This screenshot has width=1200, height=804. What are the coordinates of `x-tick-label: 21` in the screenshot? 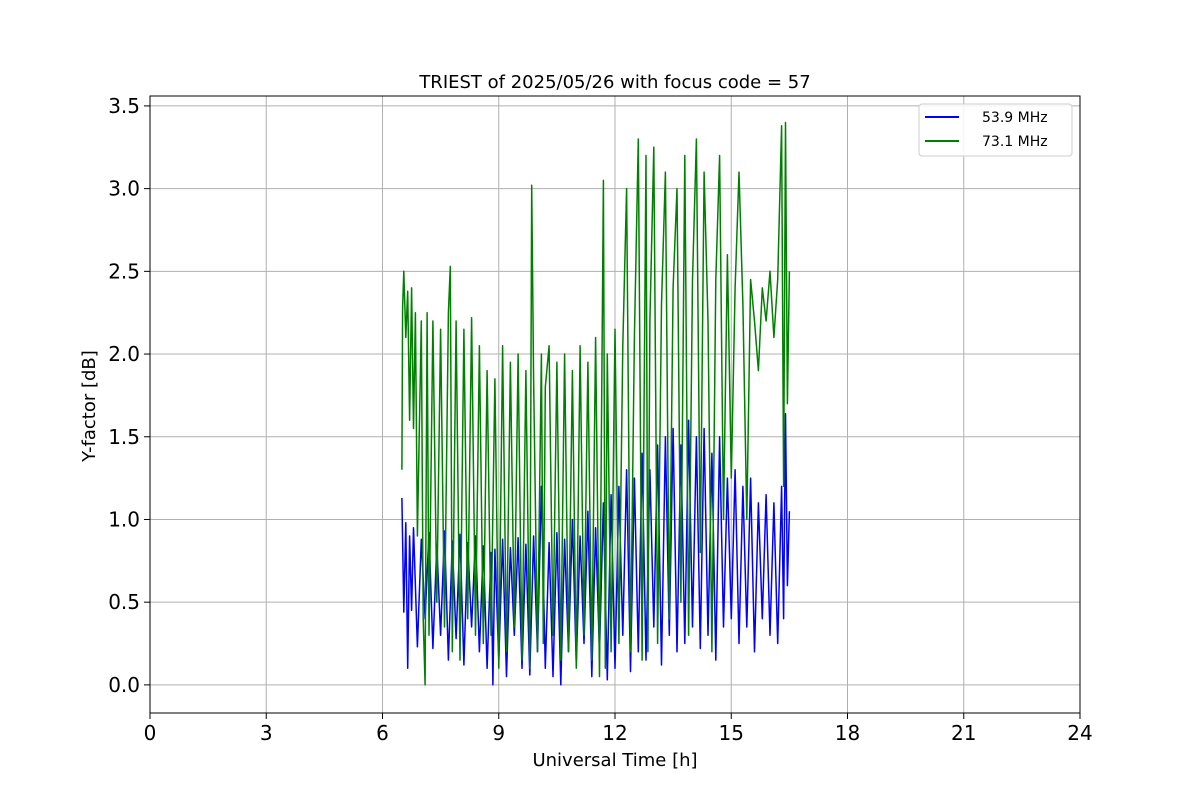 It's located at (963, 733).